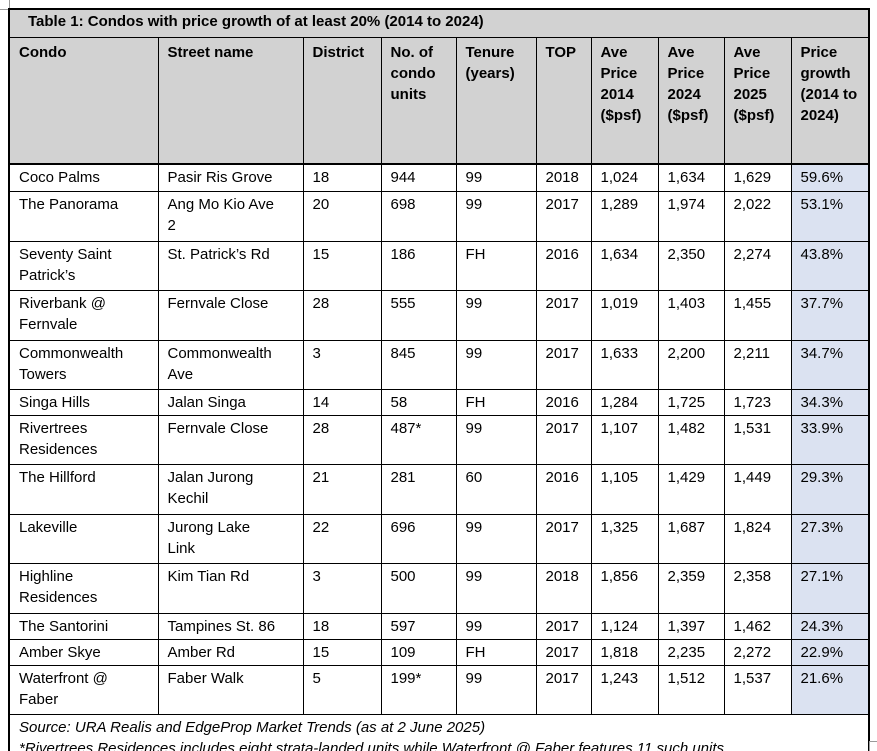 The width and height of the screenshot is (877, 751). Describe the element at coordinates (830, 588) in the screenshot. I see `cell-growth: 27.1%` at that location.